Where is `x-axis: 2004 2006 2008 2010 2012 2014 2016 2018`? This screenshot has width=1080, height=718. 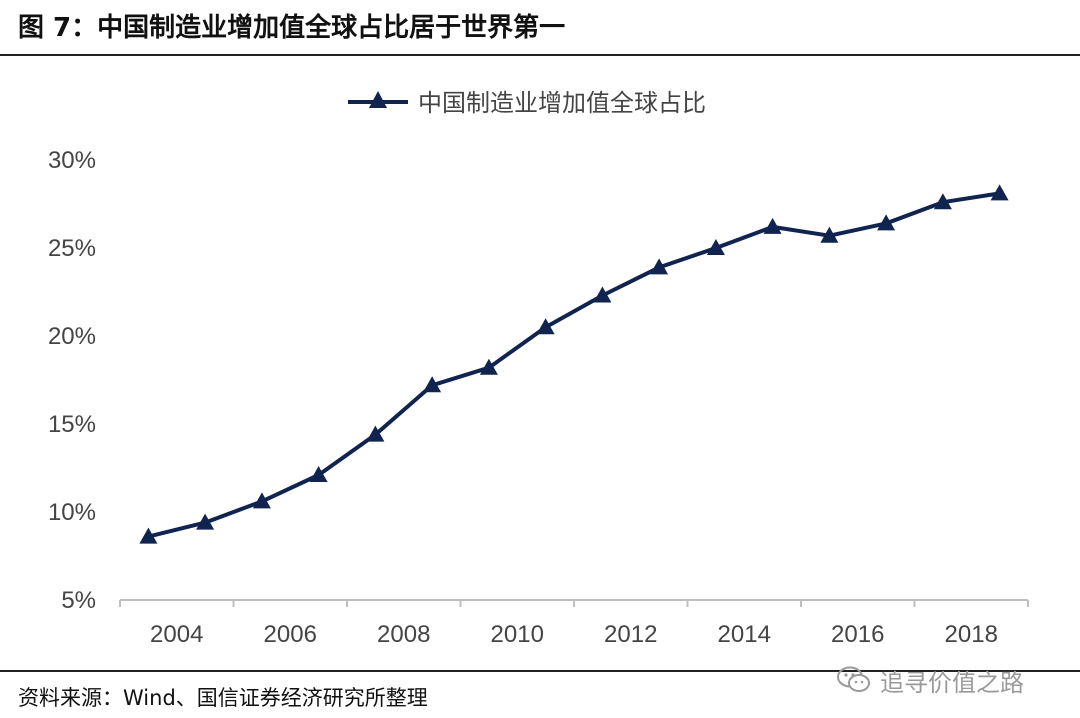 x-axis: 2004 2006 2008 2010 2012 2014 2016 2018 is located at coordinates (574, 623).